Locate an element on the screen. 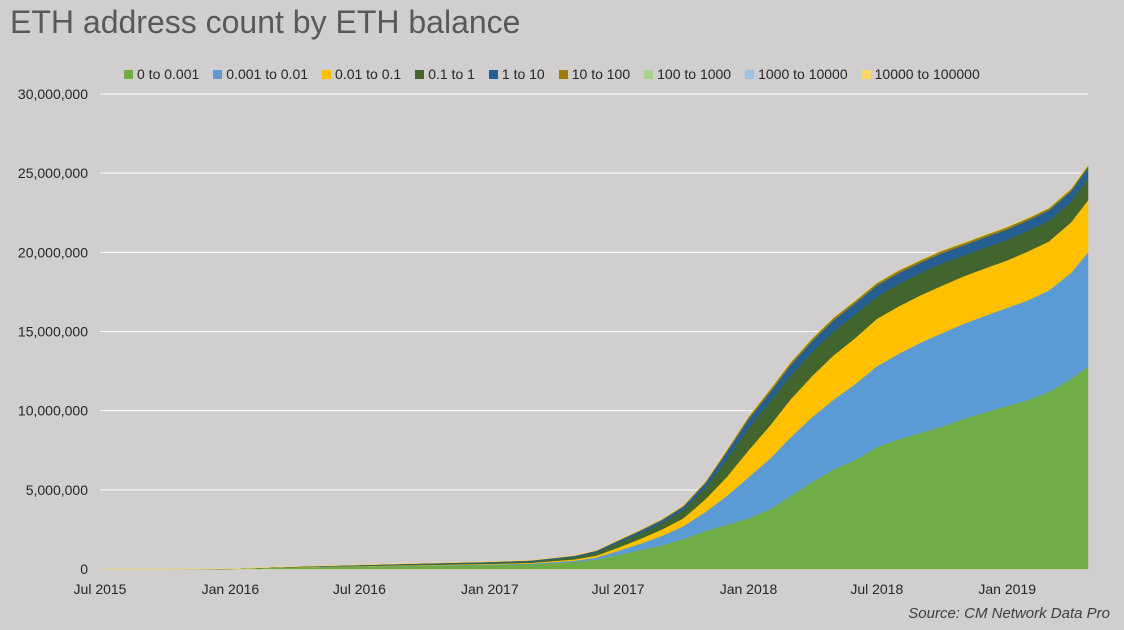  legend-item: 1 to 10 is located at coordinates (516, 74).